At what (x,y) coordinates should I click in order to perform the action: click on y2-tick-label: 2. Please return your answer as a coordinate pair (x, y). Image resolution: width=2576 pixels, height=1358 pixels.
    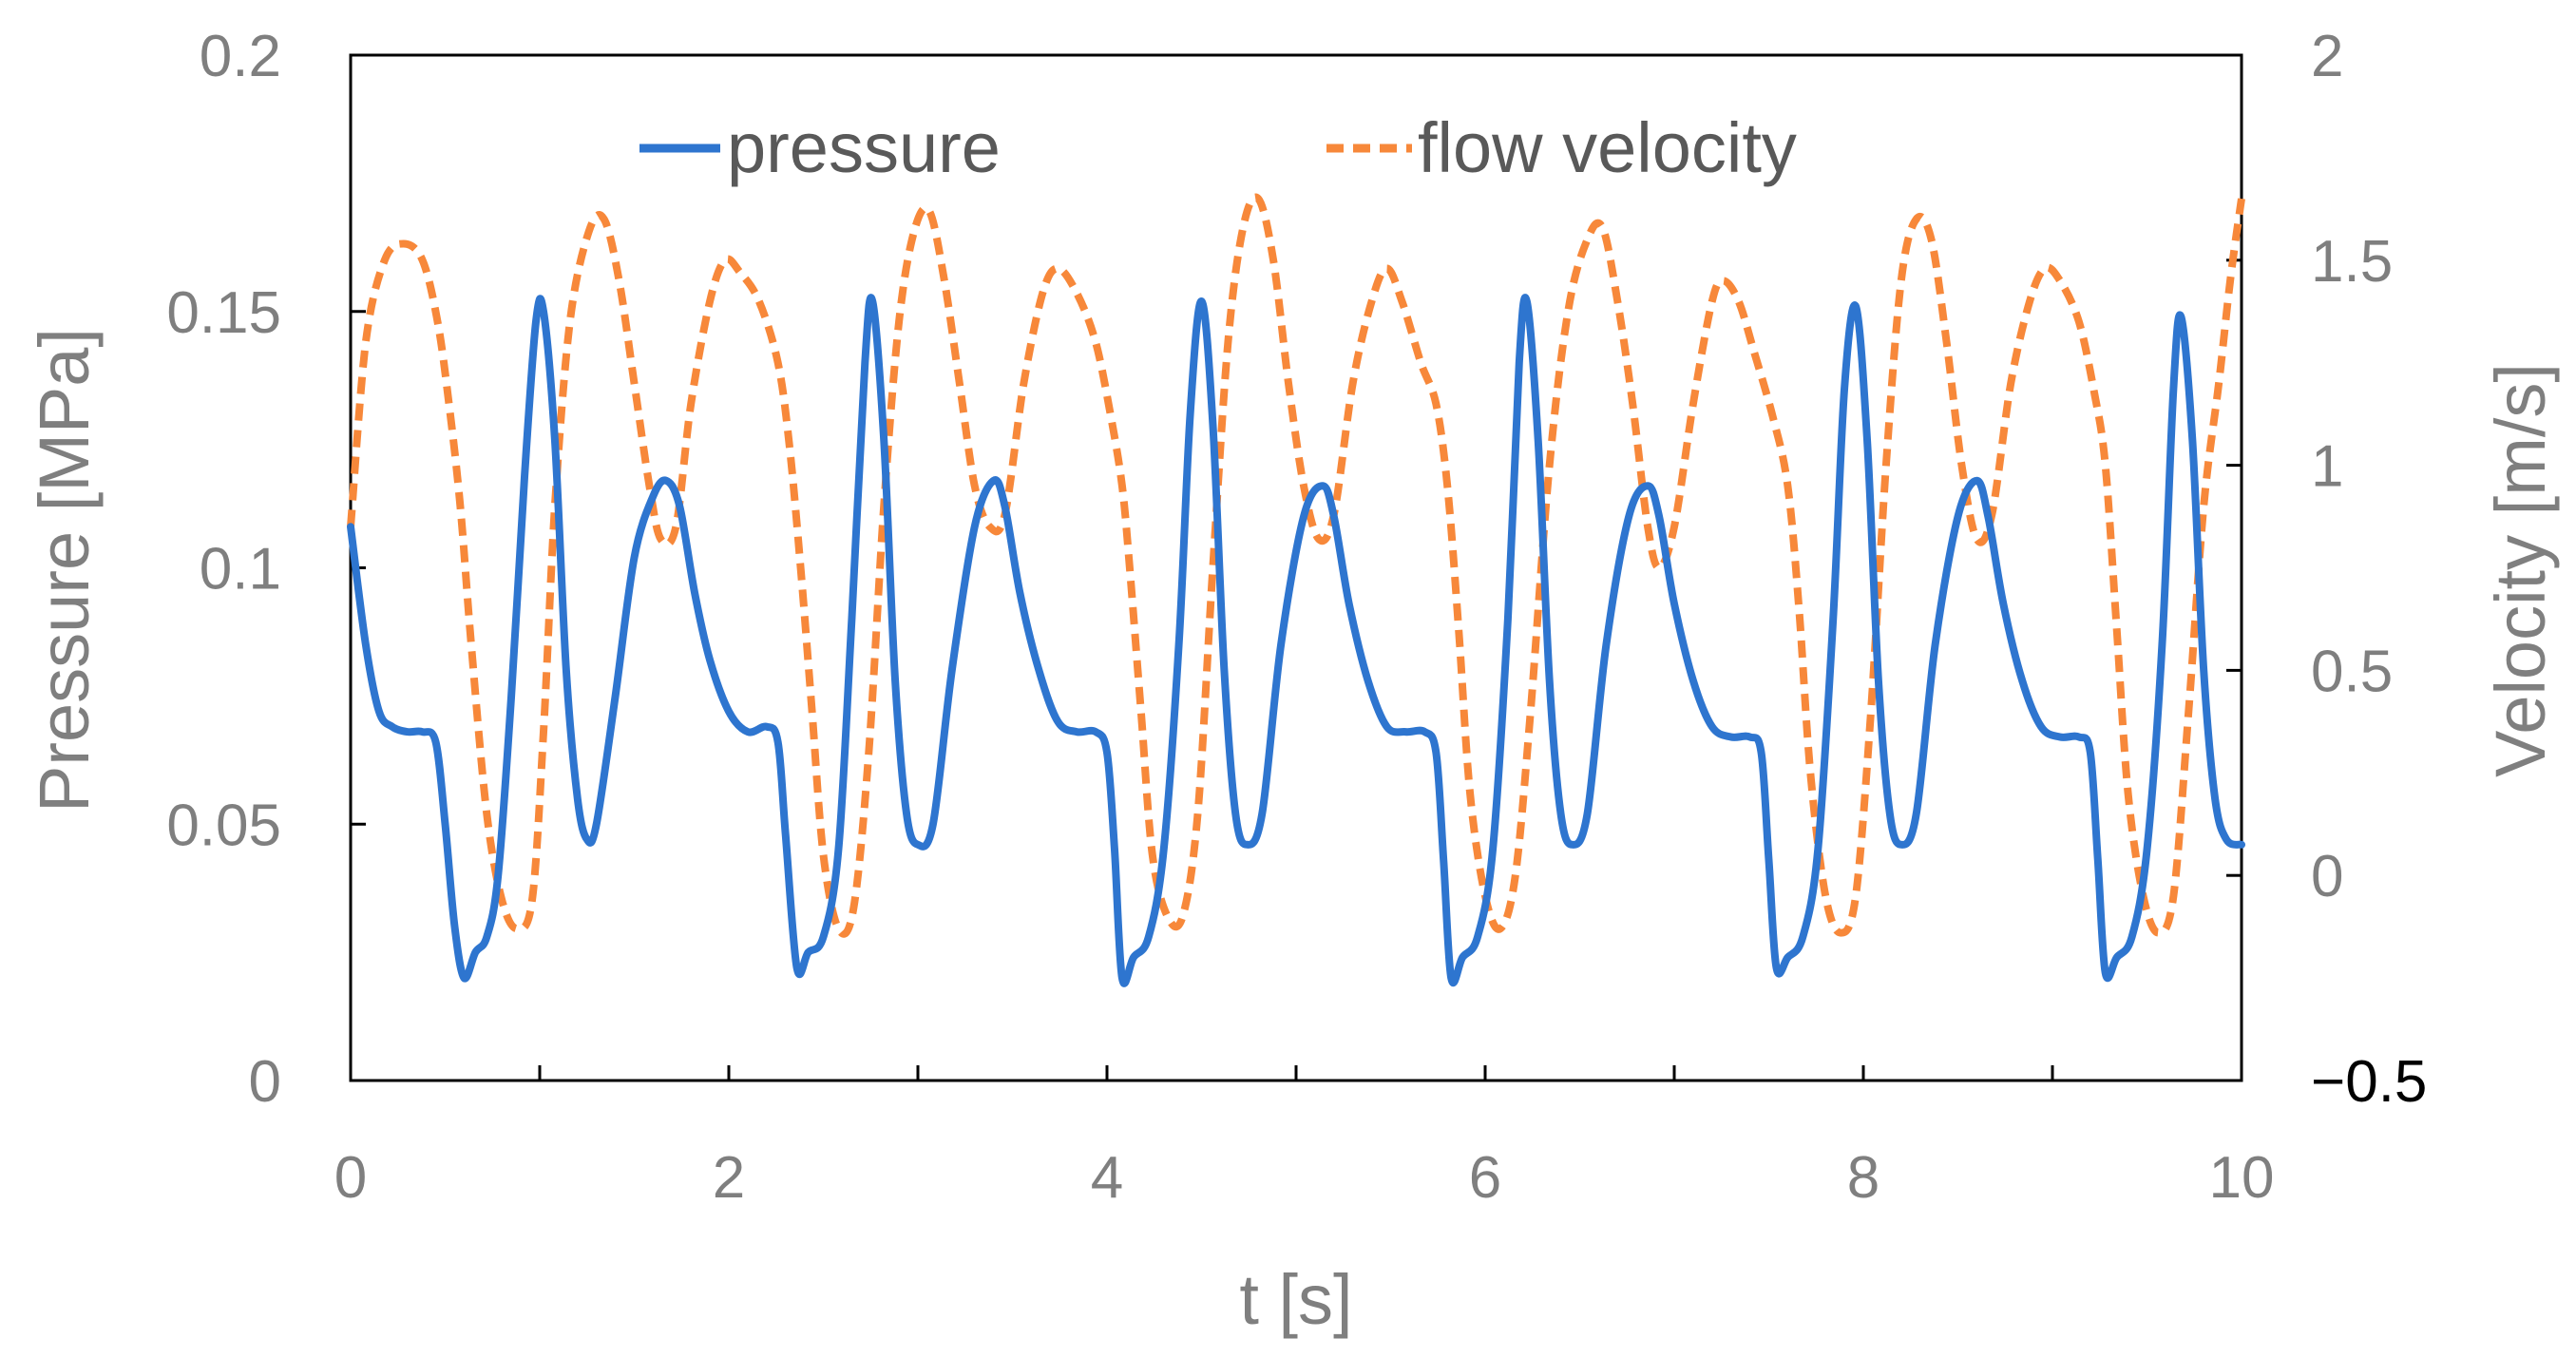
    Looking at the image, I should click on (2327, 57).